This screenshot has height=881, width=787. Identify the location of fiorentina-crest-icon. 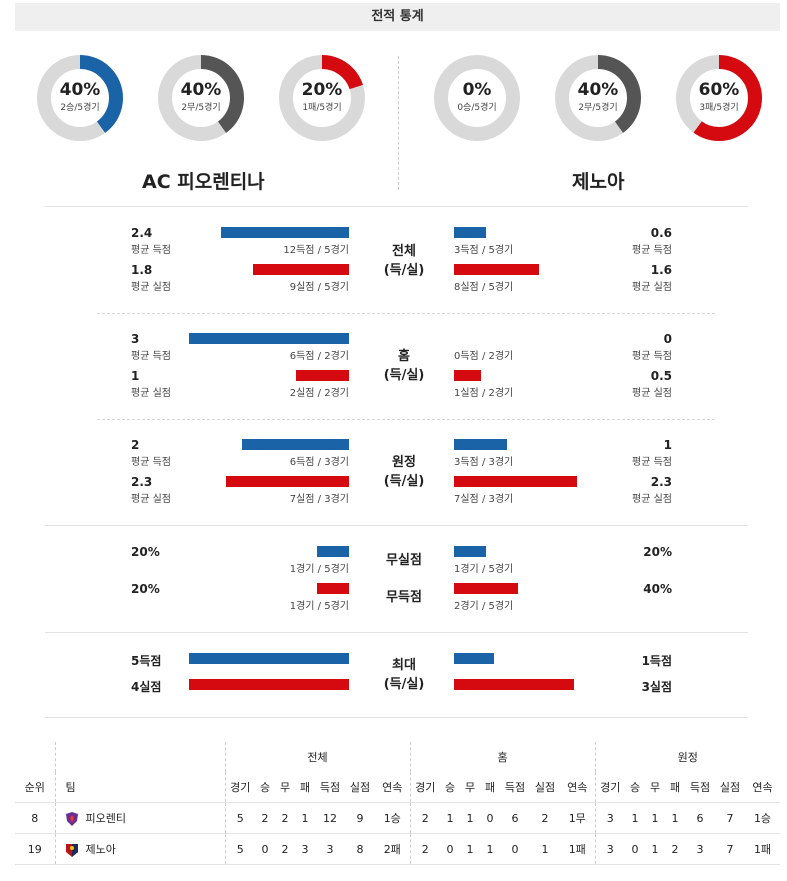
(71, 819).